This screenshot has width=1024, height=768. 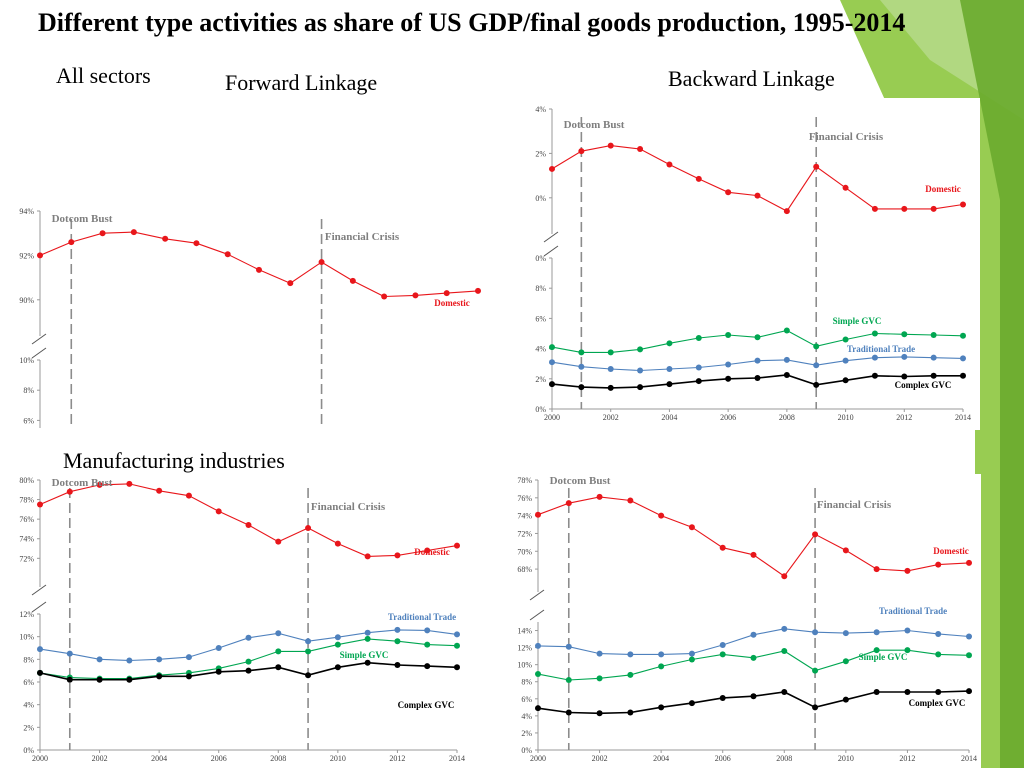 What do you see at coordinates (26, 614) in the screenshot?
I see `y-tick-label: 12%` at bounding box center [26, 614].